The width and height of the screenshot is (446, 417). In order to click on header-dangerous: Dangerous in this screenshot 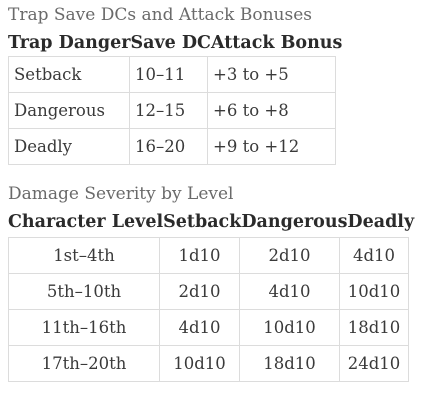, I will do `click(294, 222)`.